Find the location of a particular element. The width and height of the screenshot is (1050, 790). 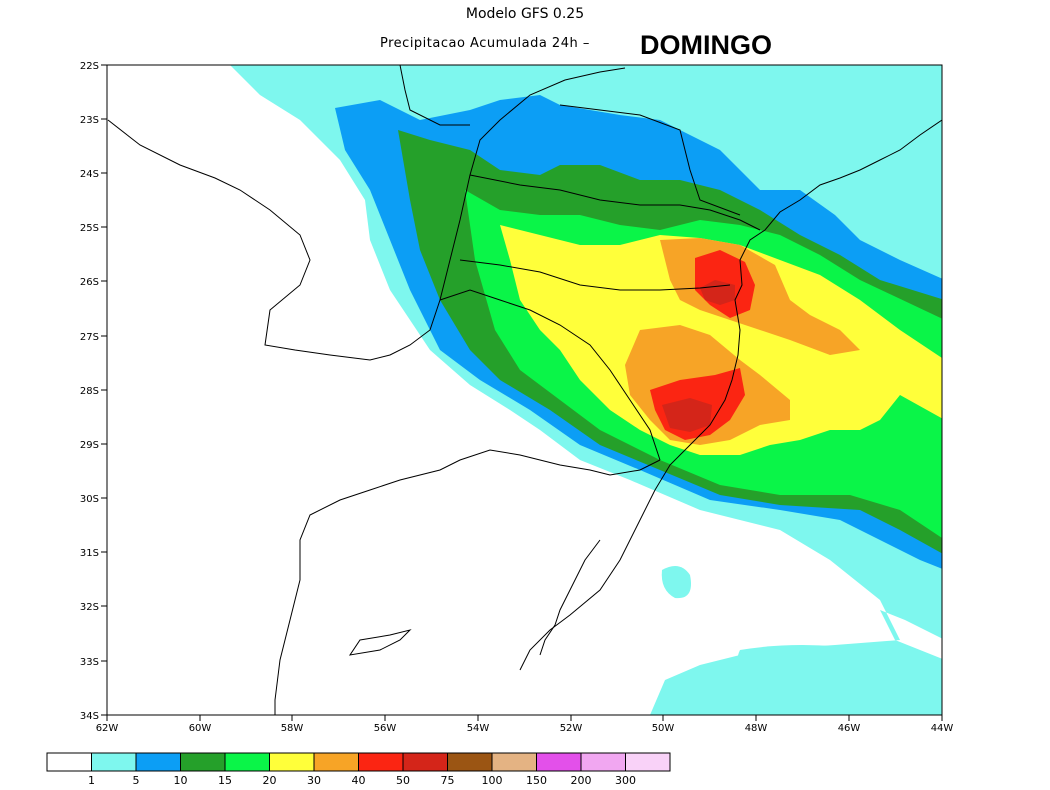

contour-50mm-b is located at coordinates (687, 415).